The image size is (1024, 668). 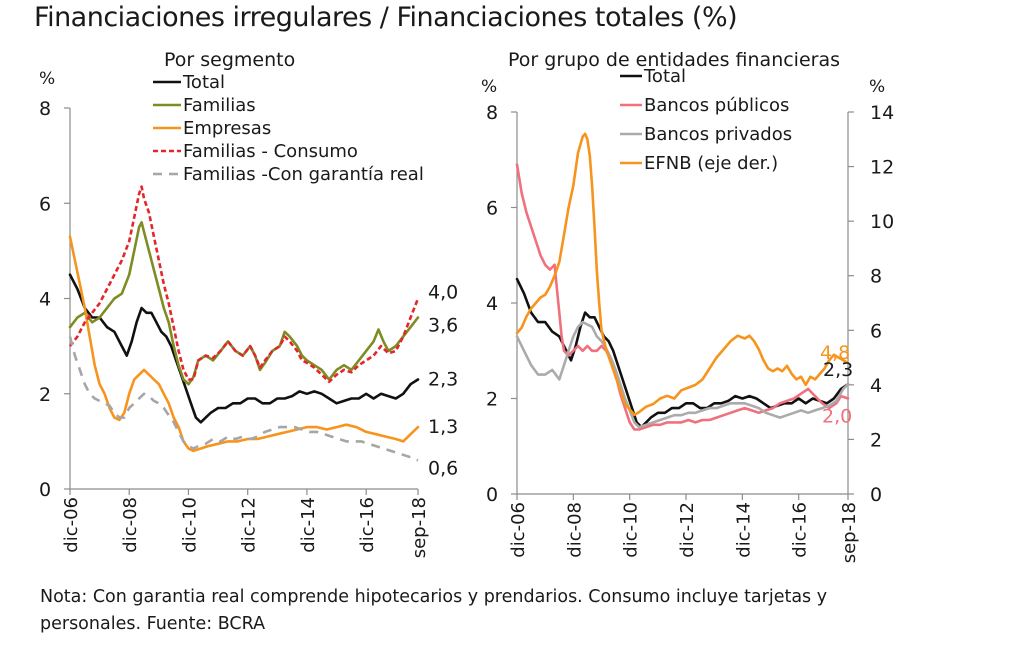 I want to click on series-line-familias-consumo, so click(x=244, y=284).